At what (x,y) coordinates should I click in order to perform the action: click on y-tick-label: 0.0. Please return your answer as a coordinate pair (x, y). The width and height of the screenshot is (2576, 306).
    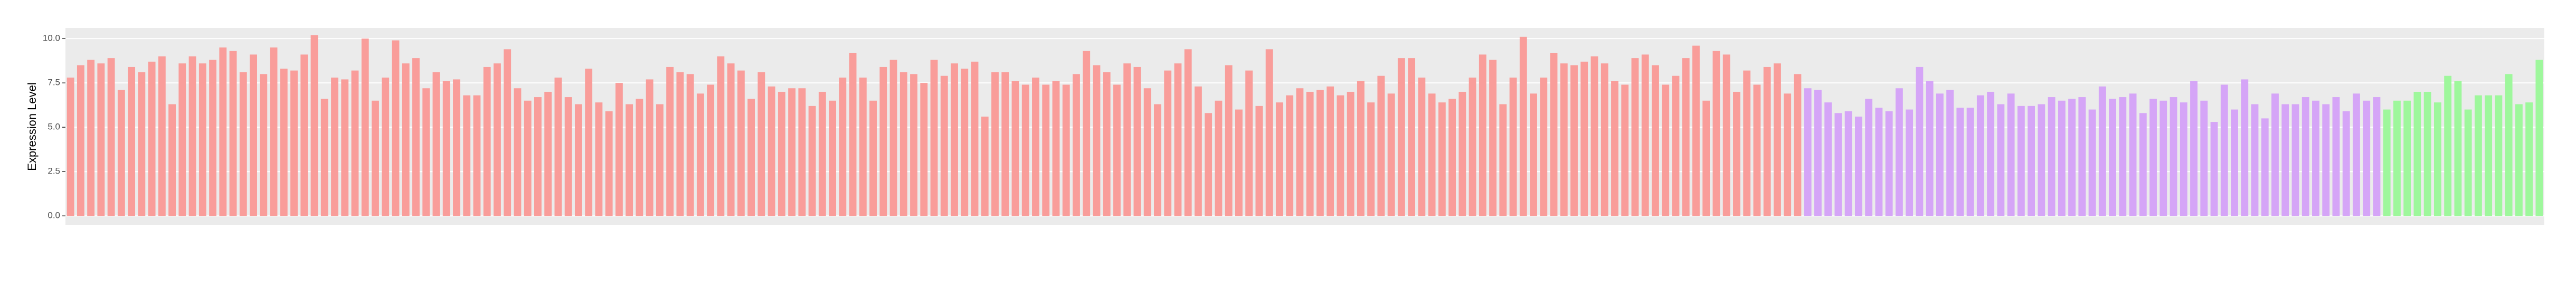
    Looking at the image, I should click on (54, 216).